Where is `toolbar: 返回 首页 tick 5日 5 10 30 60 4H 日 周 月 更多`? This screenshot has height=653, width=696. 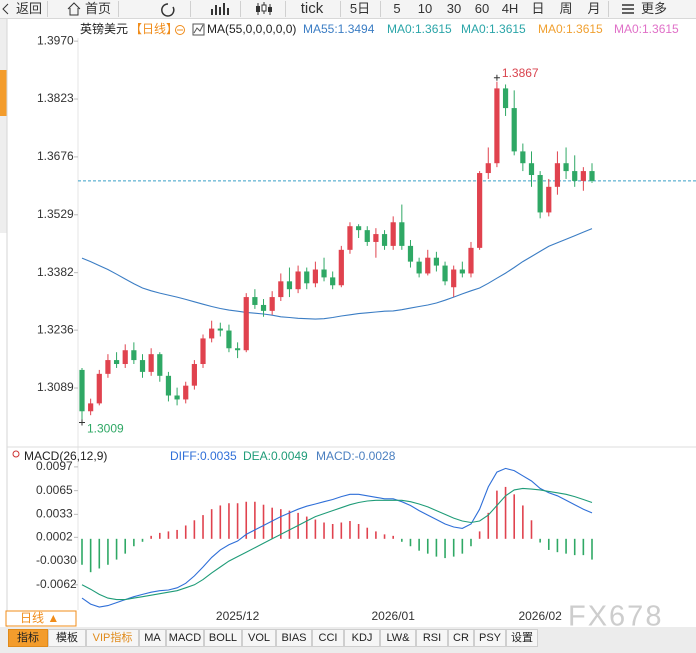
toolbar: 返回 首页 tick 5日 5 10 30 60 4H 日 周 月 更多 is located at coordinates (348, 9).